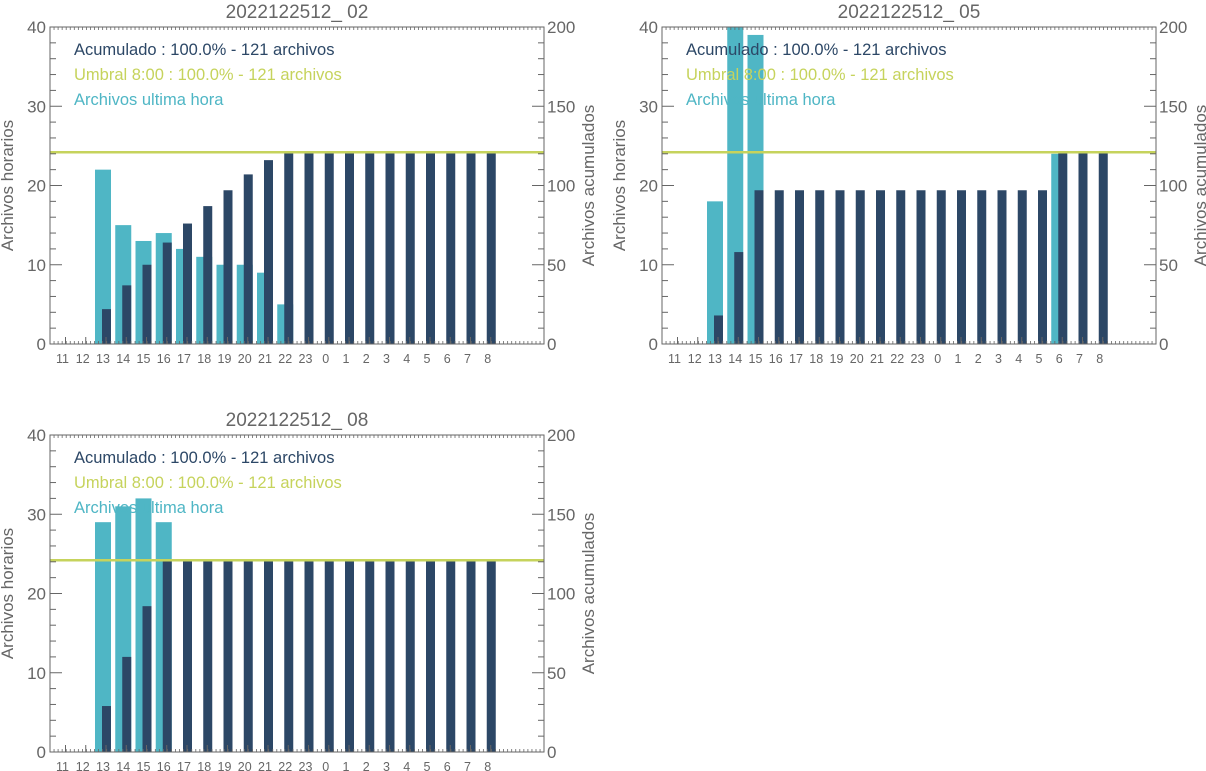 The image size is (1206, 771). What do you see at coordinates (346, 359) in the screenshot?
I see `x-tick-label: 1` at bounding box center [346, 359].